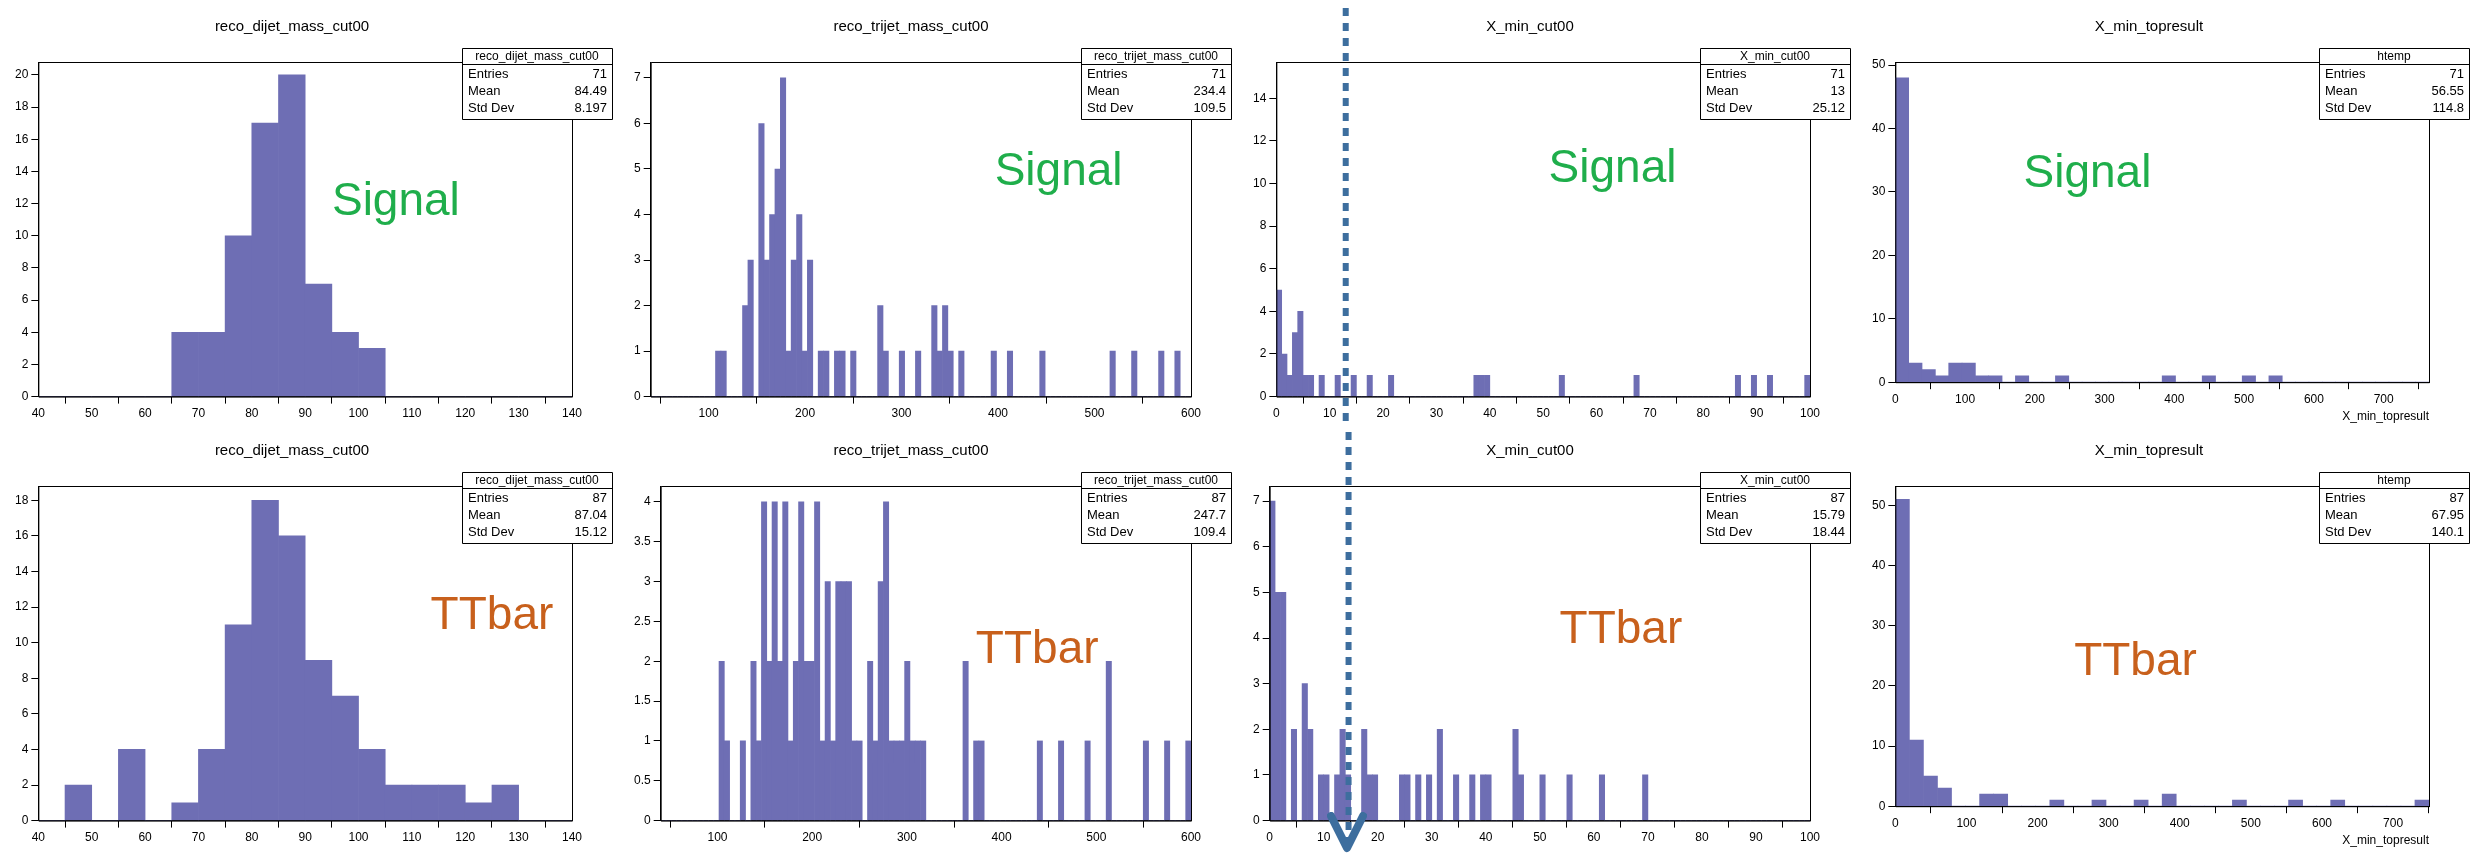  I want to click on x-tick-label: 70, so click(198, 837).